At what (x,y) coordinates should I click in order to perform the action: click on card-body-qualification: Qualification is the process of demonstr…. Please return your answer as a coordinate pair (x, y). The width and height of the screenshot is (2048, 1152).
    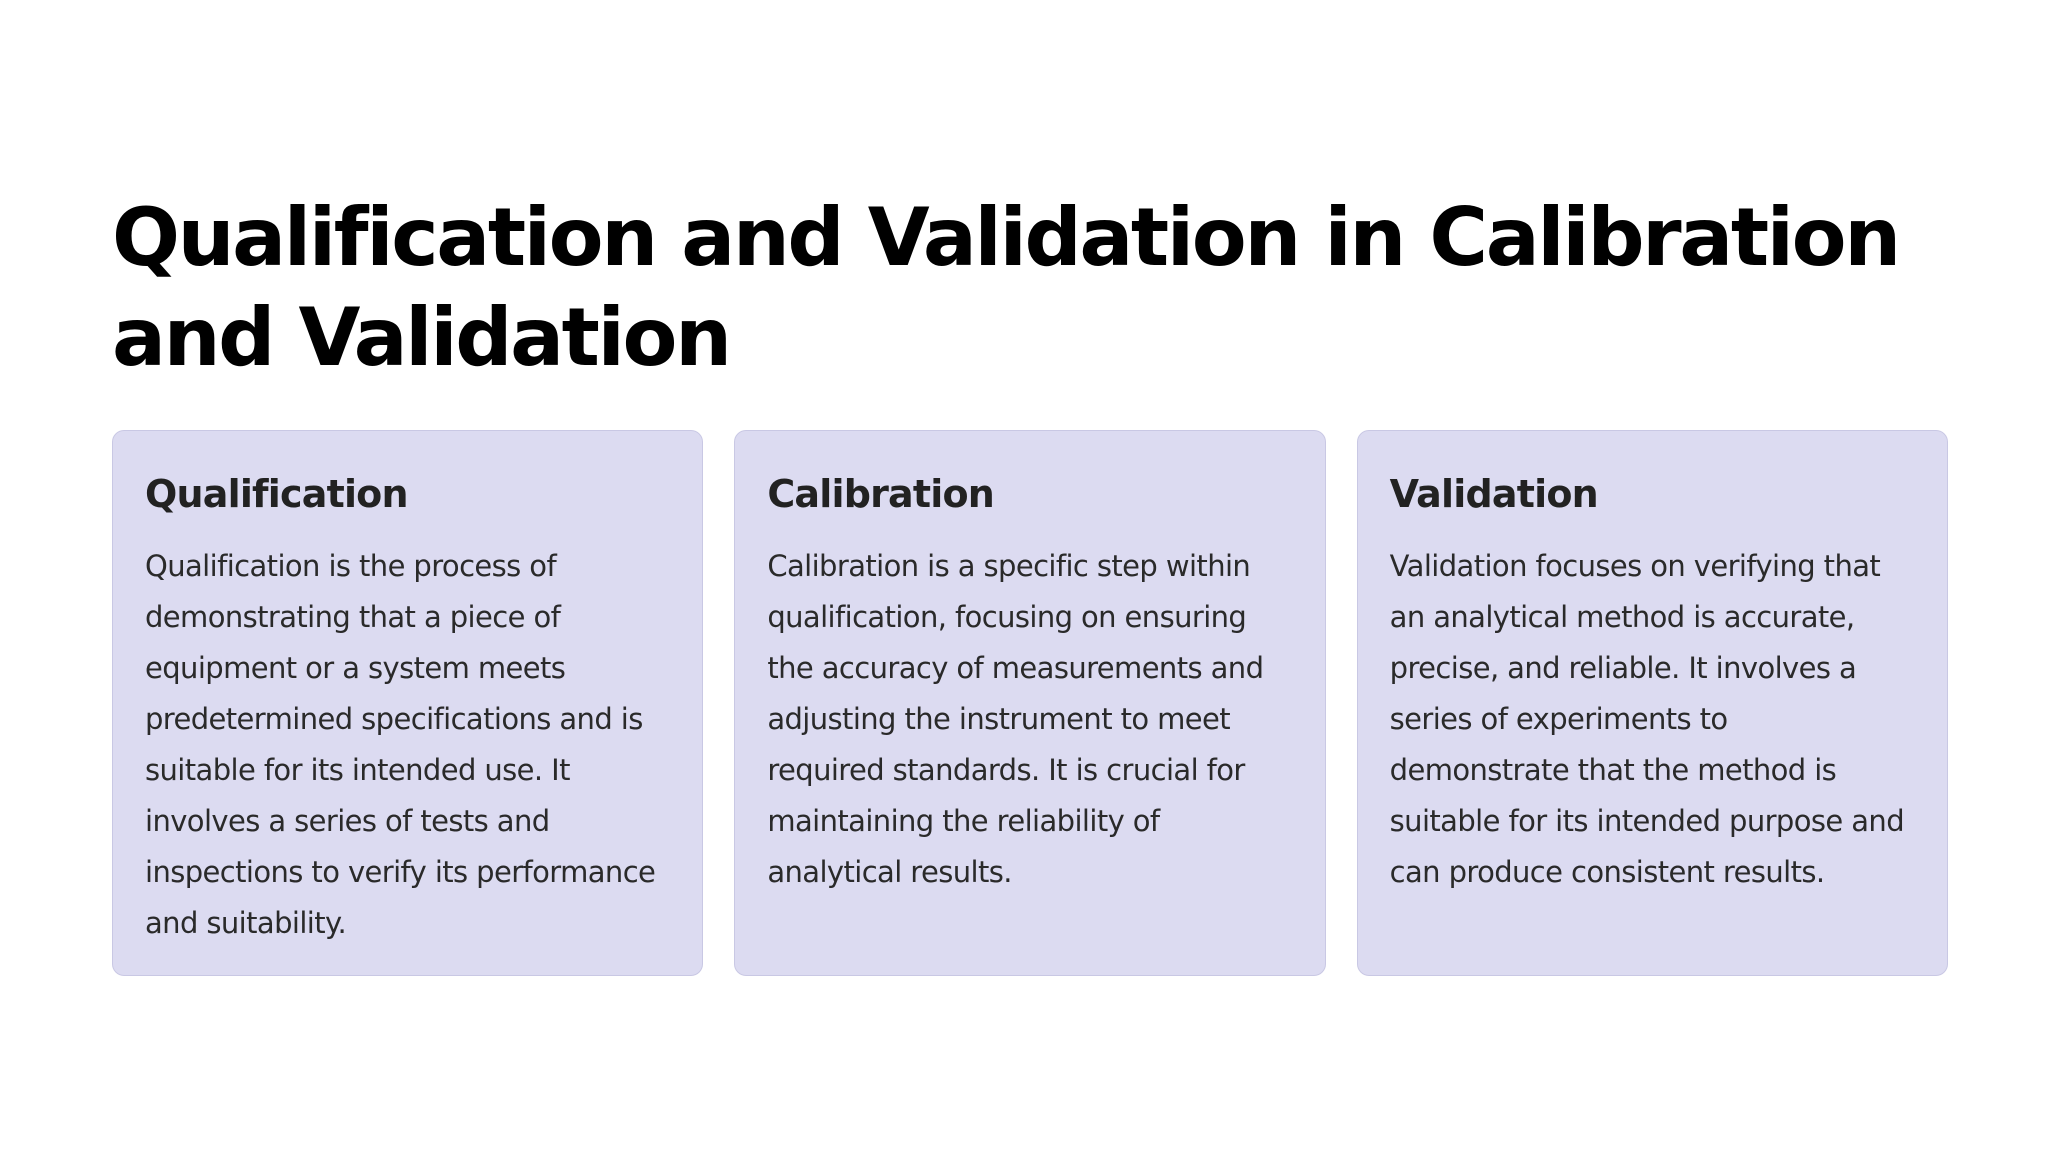
    Looking at the image, I should click on (400, 744).